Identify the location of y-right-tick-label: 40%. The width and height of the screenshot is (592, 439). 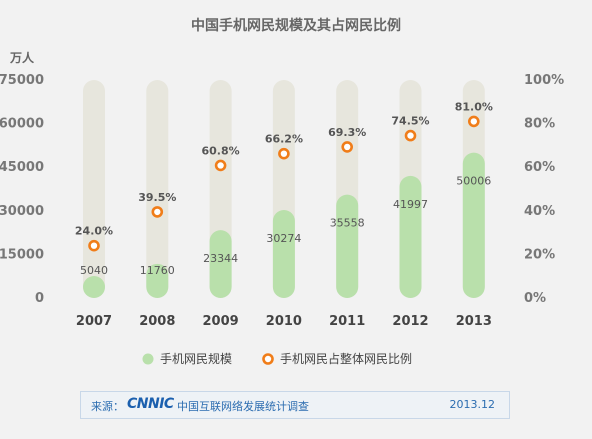
(539, 211).